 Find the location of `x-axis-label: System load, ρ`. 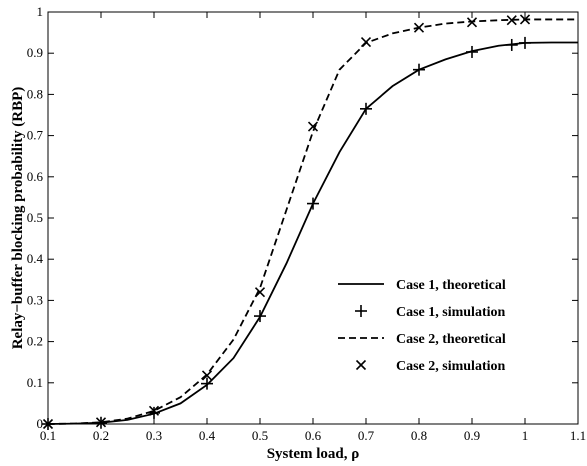

x-axis-label: System load, ρ is located at coordinates (313, 454).